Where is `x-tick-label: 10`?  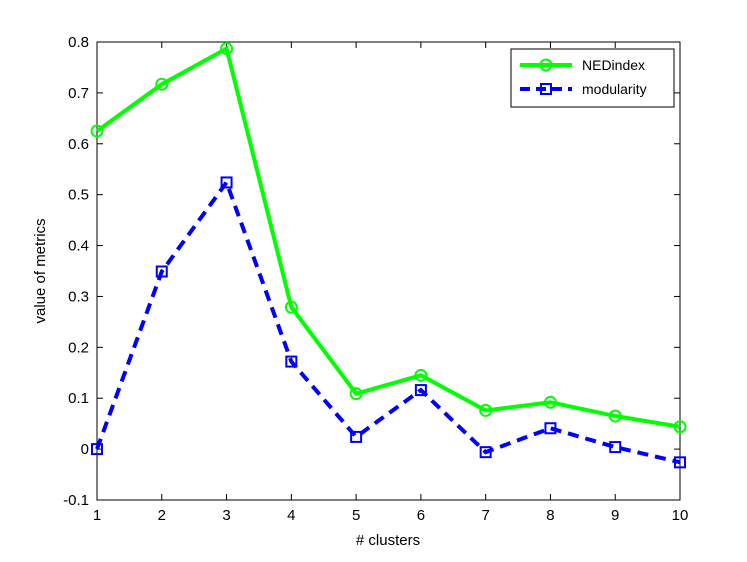
x-tick-label: 10 is located at coordinates (680, 515).